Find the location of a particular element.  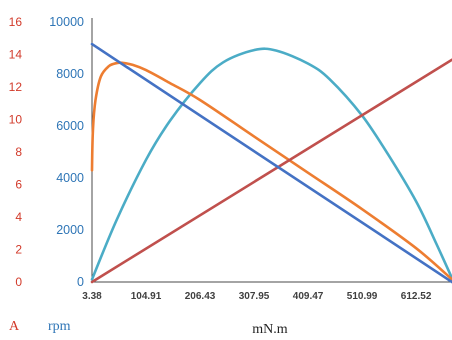

rpm-tick-label: 4000 is located at coordinates (70, 178).